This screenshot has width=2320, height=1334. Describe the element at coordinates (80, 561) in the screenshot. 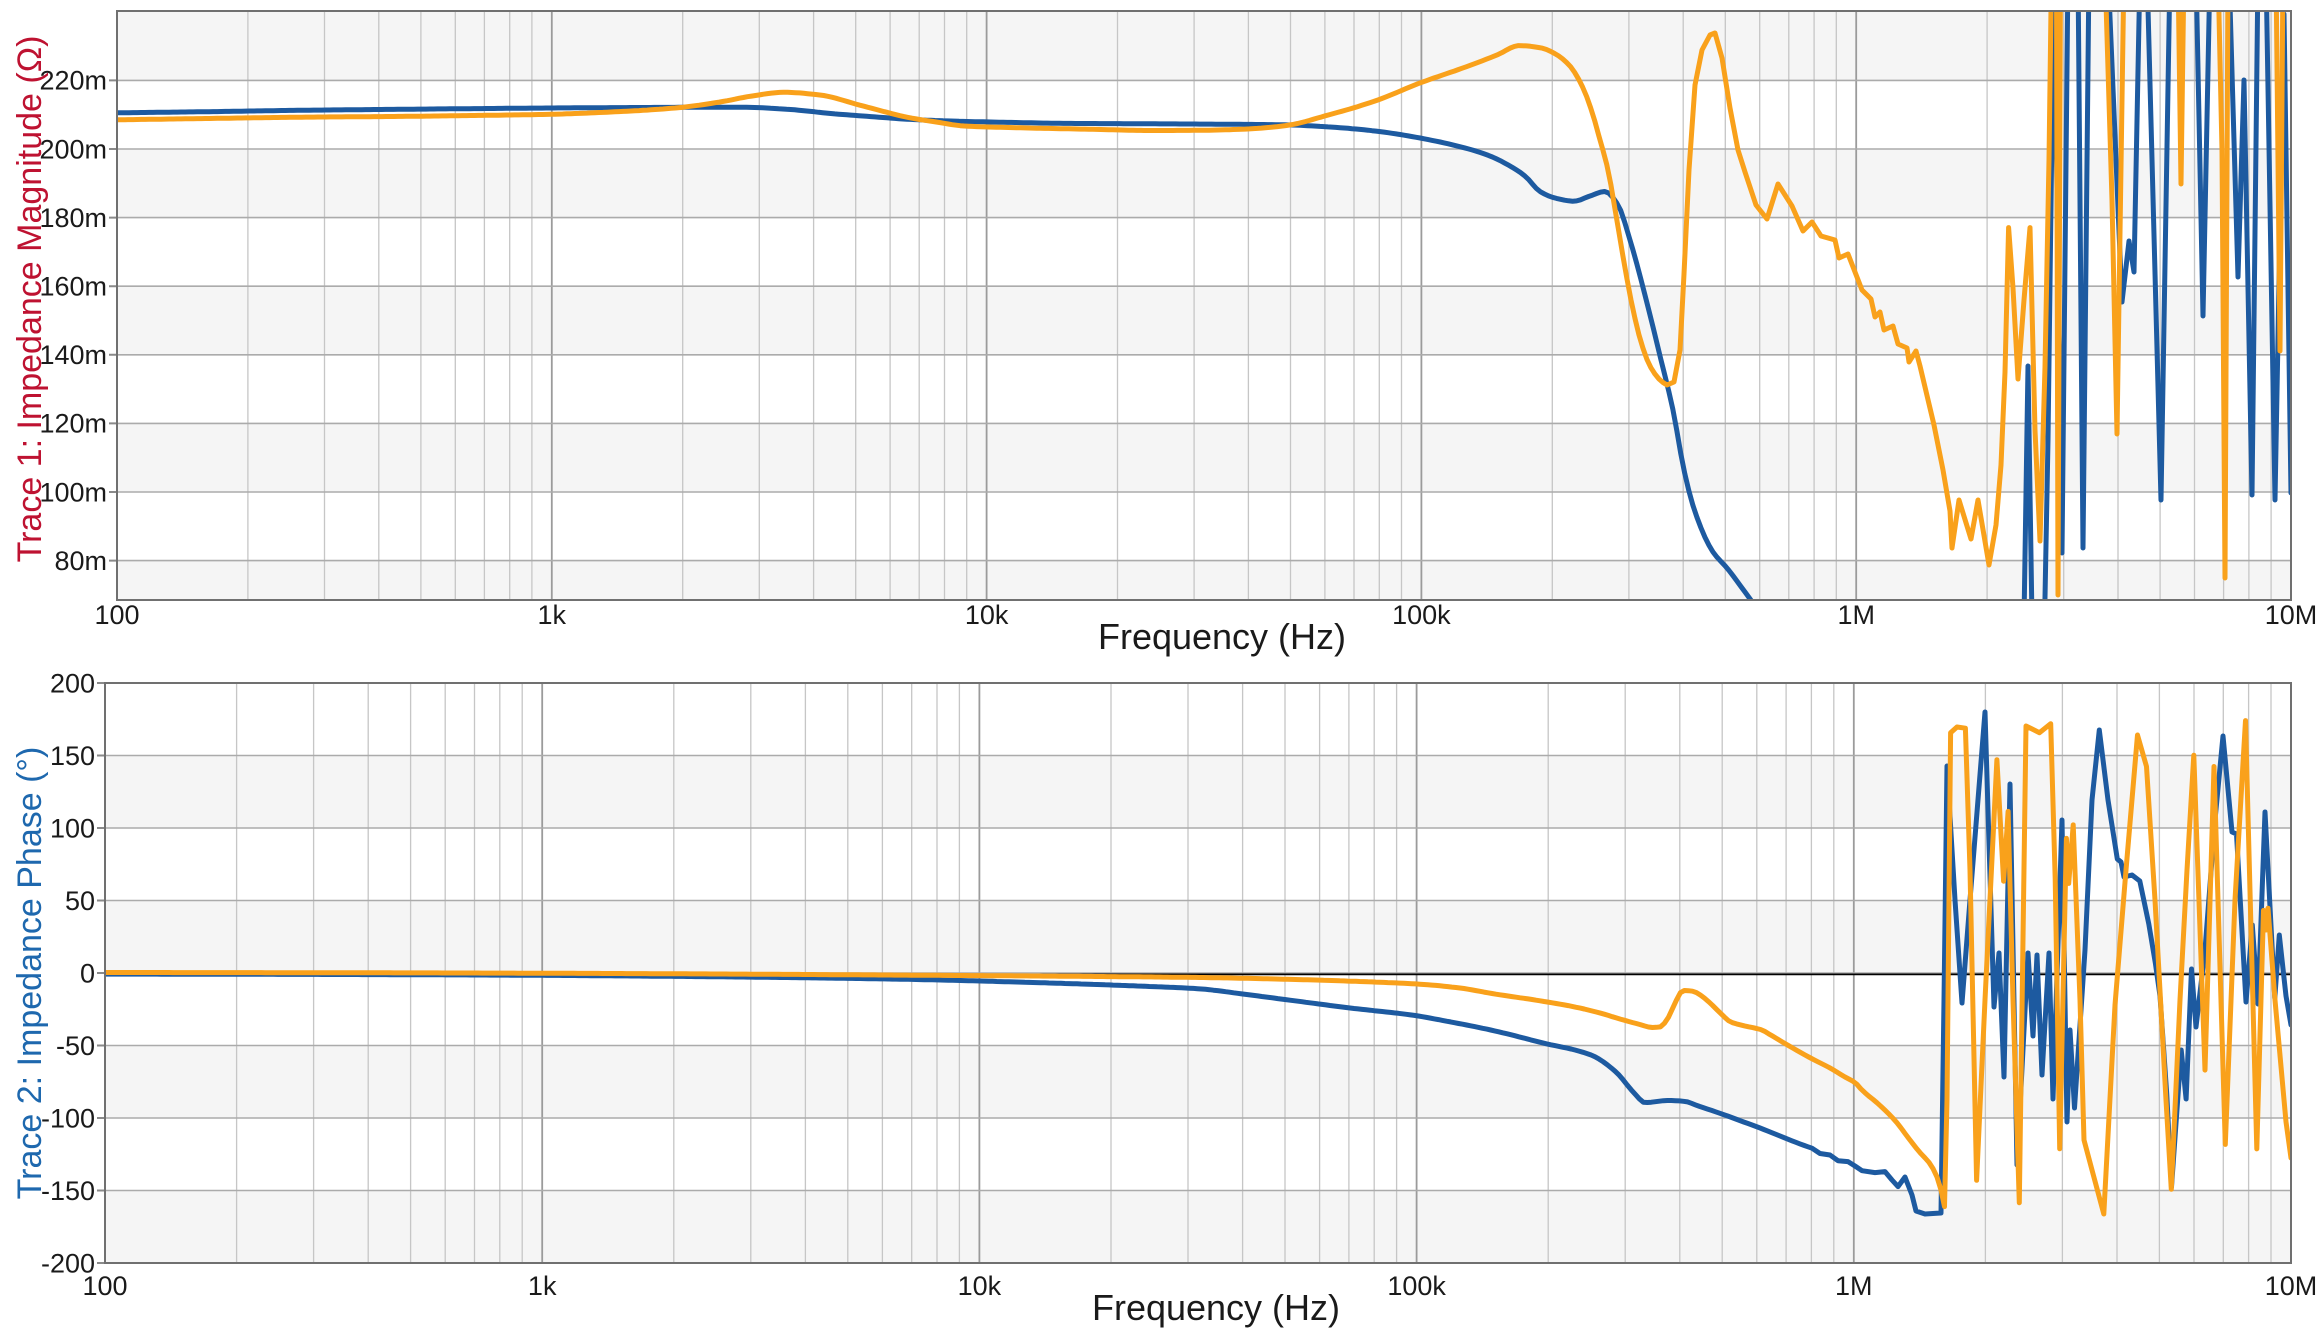

I see `svg-text: 80m` at that location.